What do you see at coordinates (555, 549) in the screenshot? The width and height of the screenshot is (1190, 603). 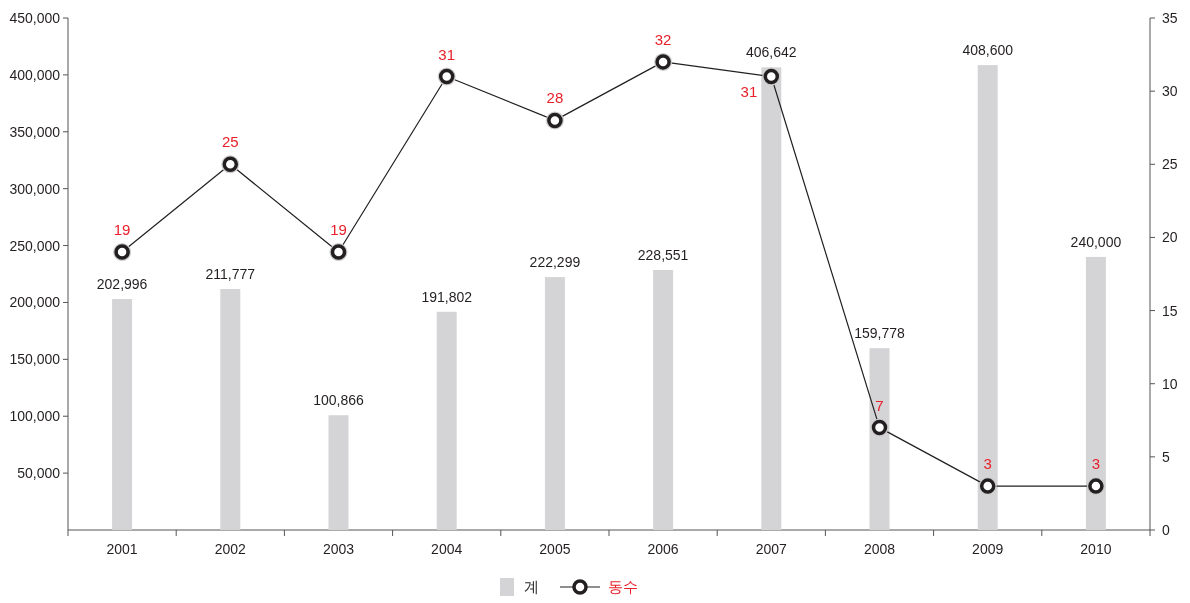 I see `x-tick-label: 2005` at bounding box center [555, 549].